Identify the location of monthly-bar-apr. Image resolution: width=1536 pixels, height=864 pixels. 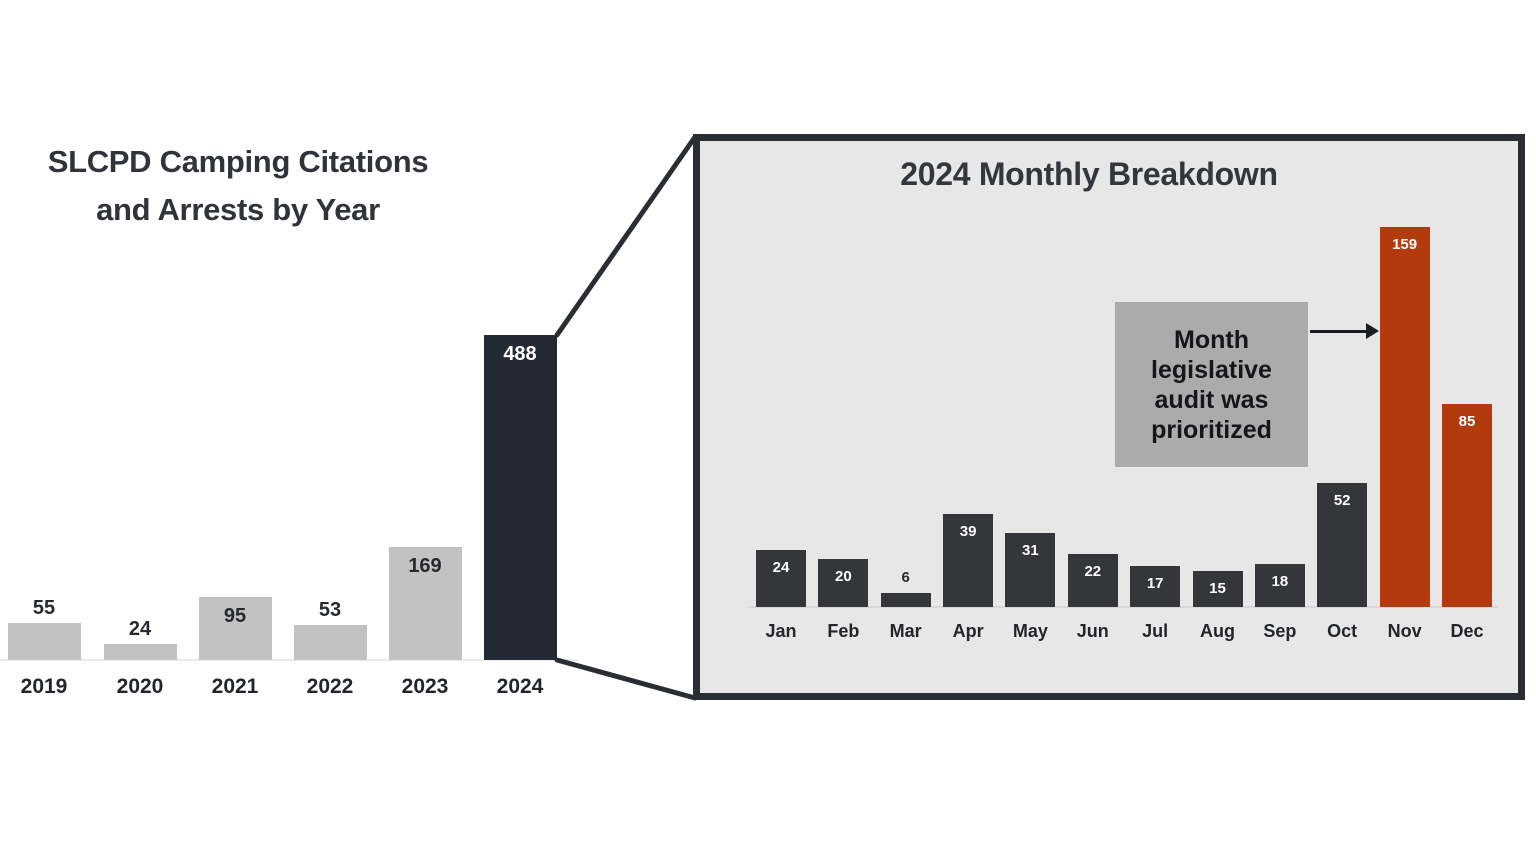
(968, 560).